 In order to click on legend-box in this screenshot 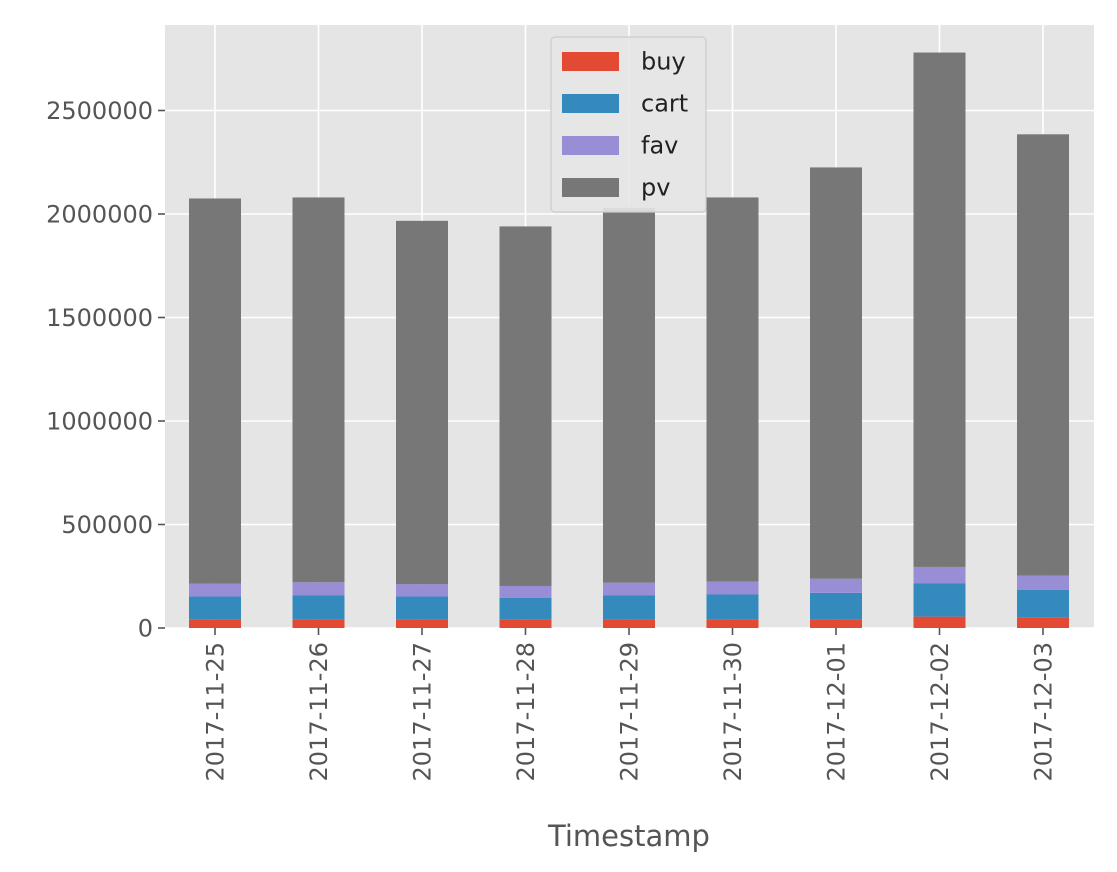, I will do `click(628, 124)`.